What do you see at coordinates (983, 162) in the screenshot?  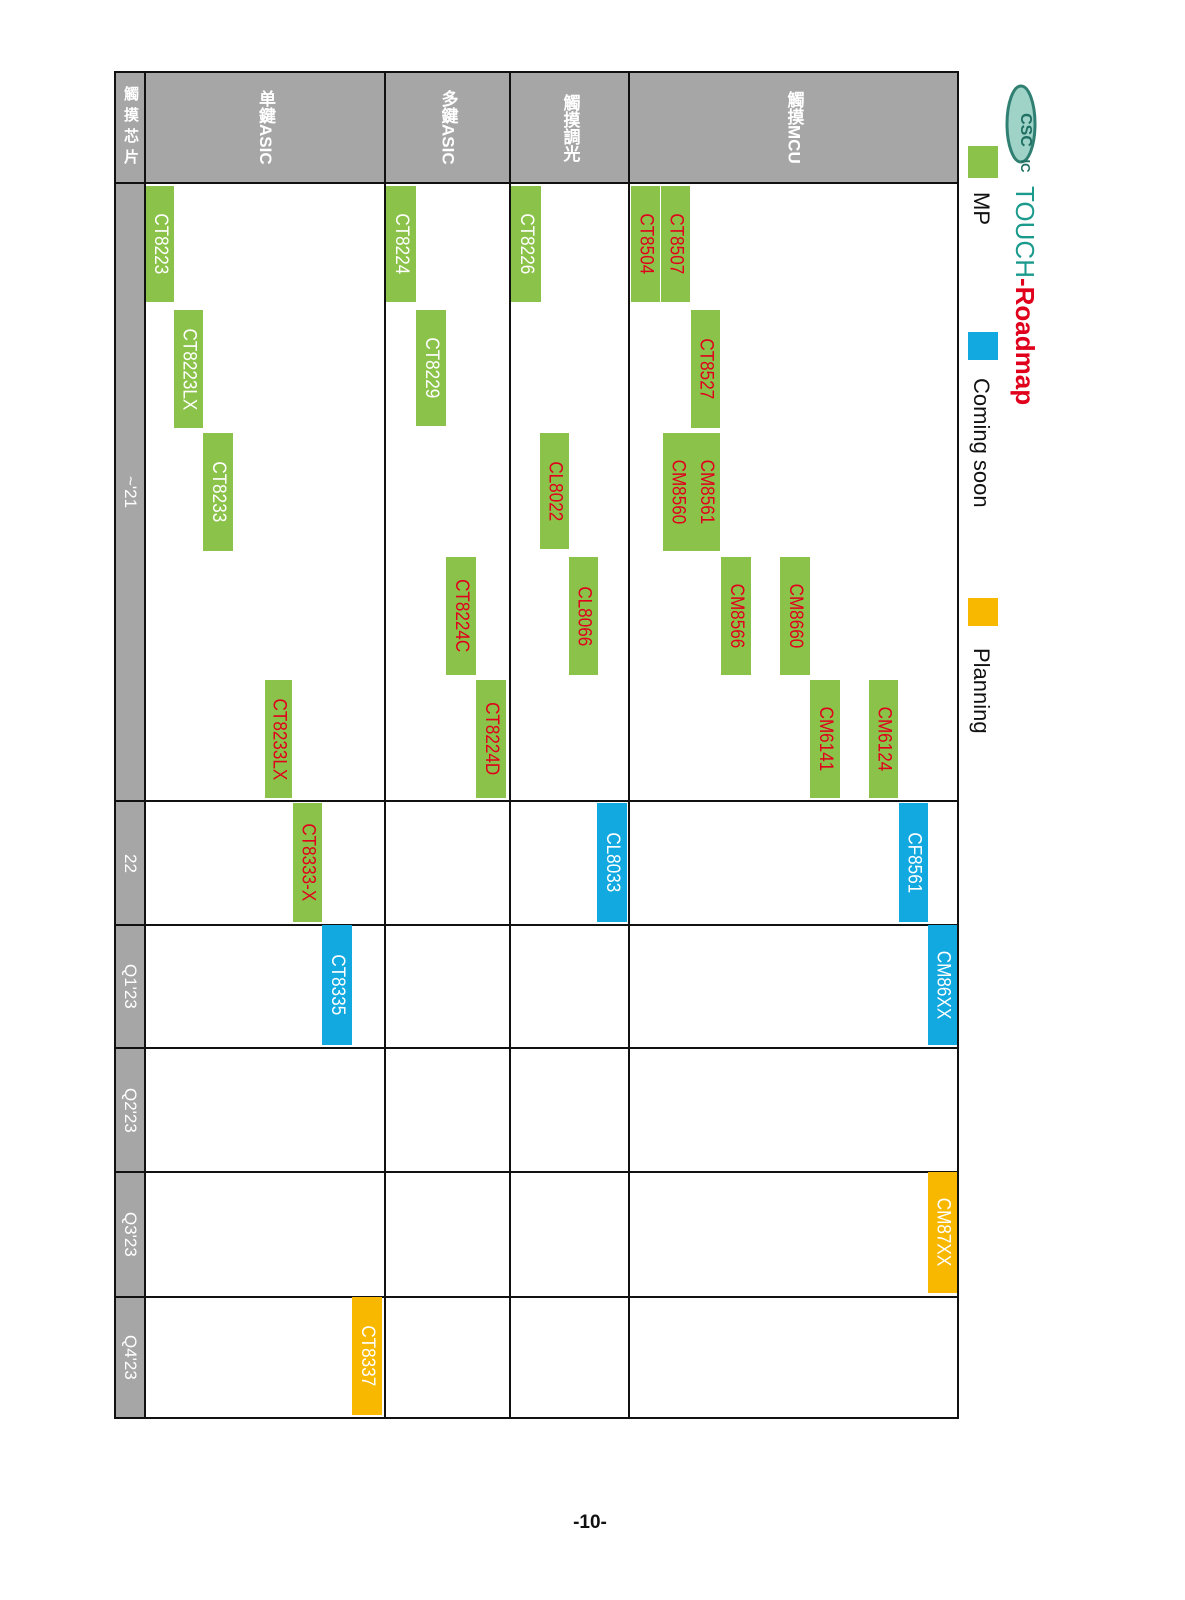 I see `legend-swatch-mp` at bounding box center [983, 162].